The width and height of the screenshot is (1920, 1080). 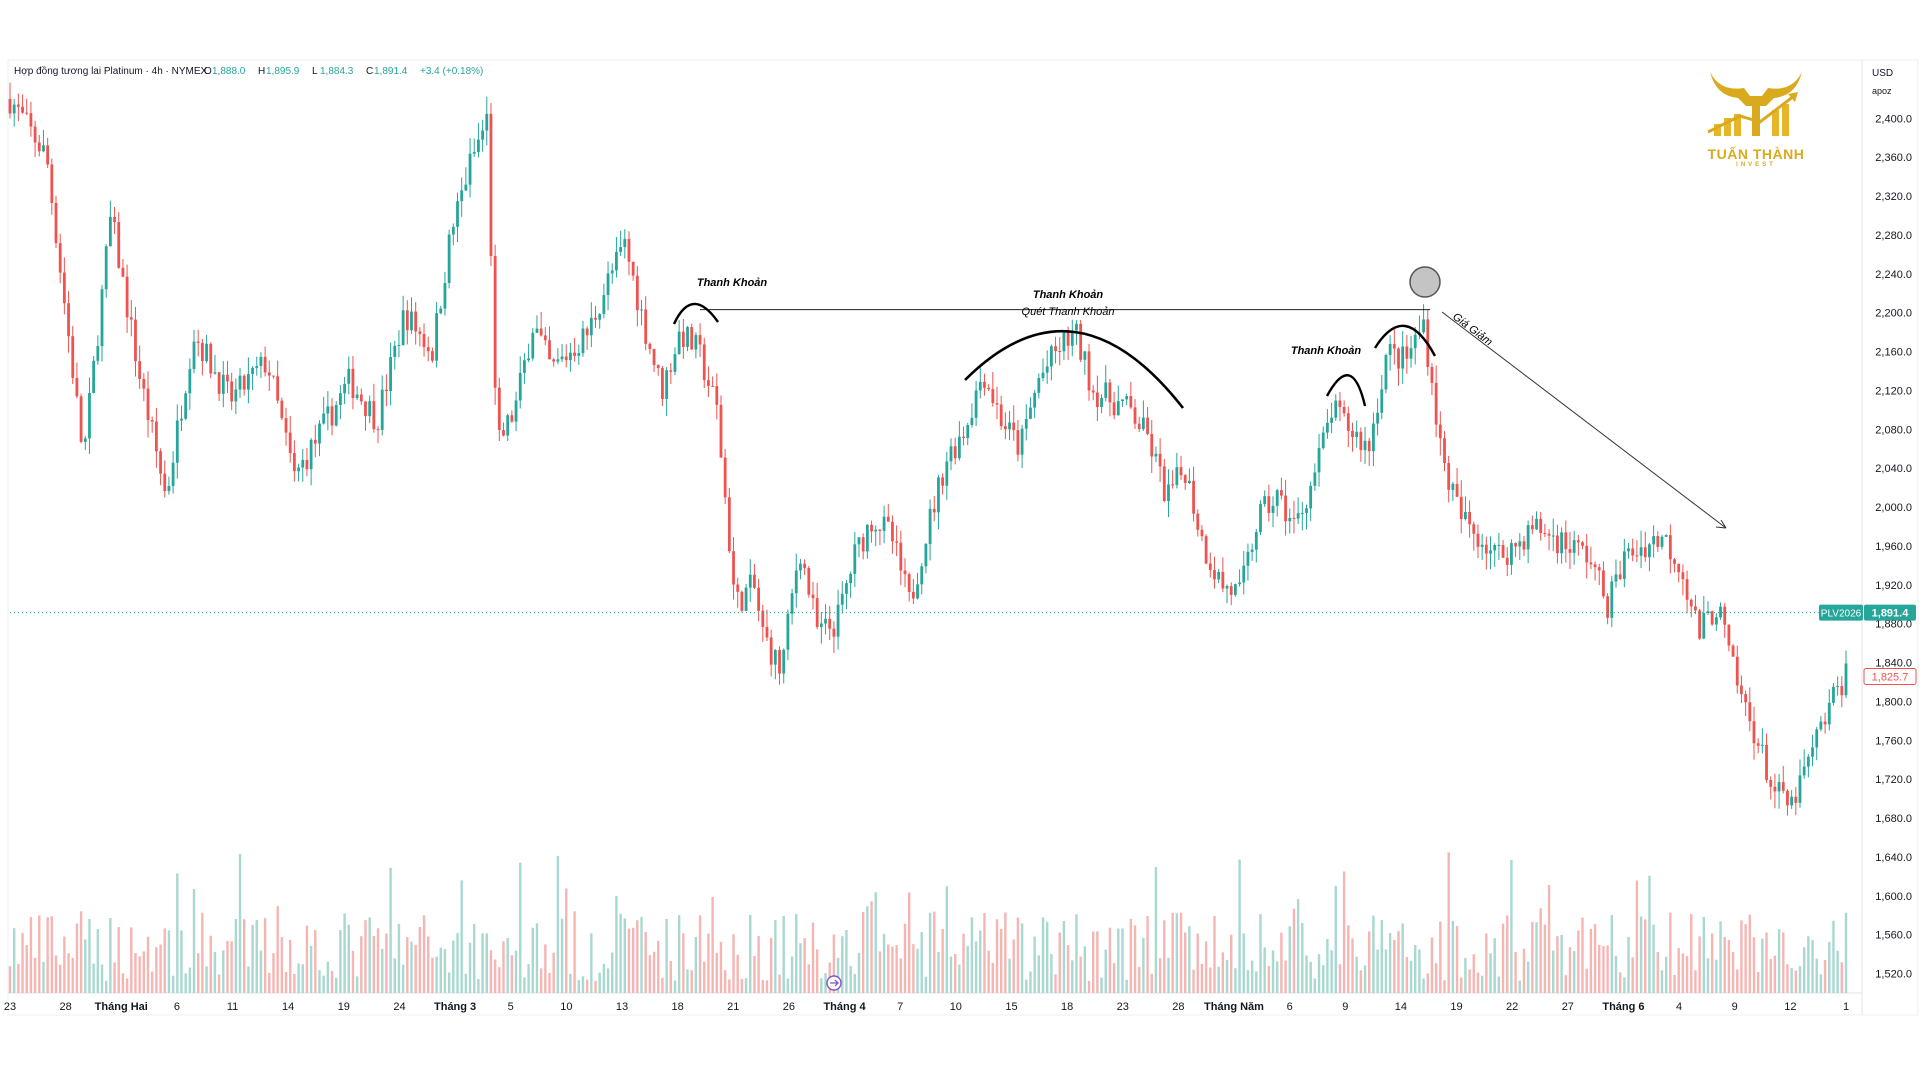 I want to click on liquidity-label: Thanh Khoản, so click(x=1068, y=295).